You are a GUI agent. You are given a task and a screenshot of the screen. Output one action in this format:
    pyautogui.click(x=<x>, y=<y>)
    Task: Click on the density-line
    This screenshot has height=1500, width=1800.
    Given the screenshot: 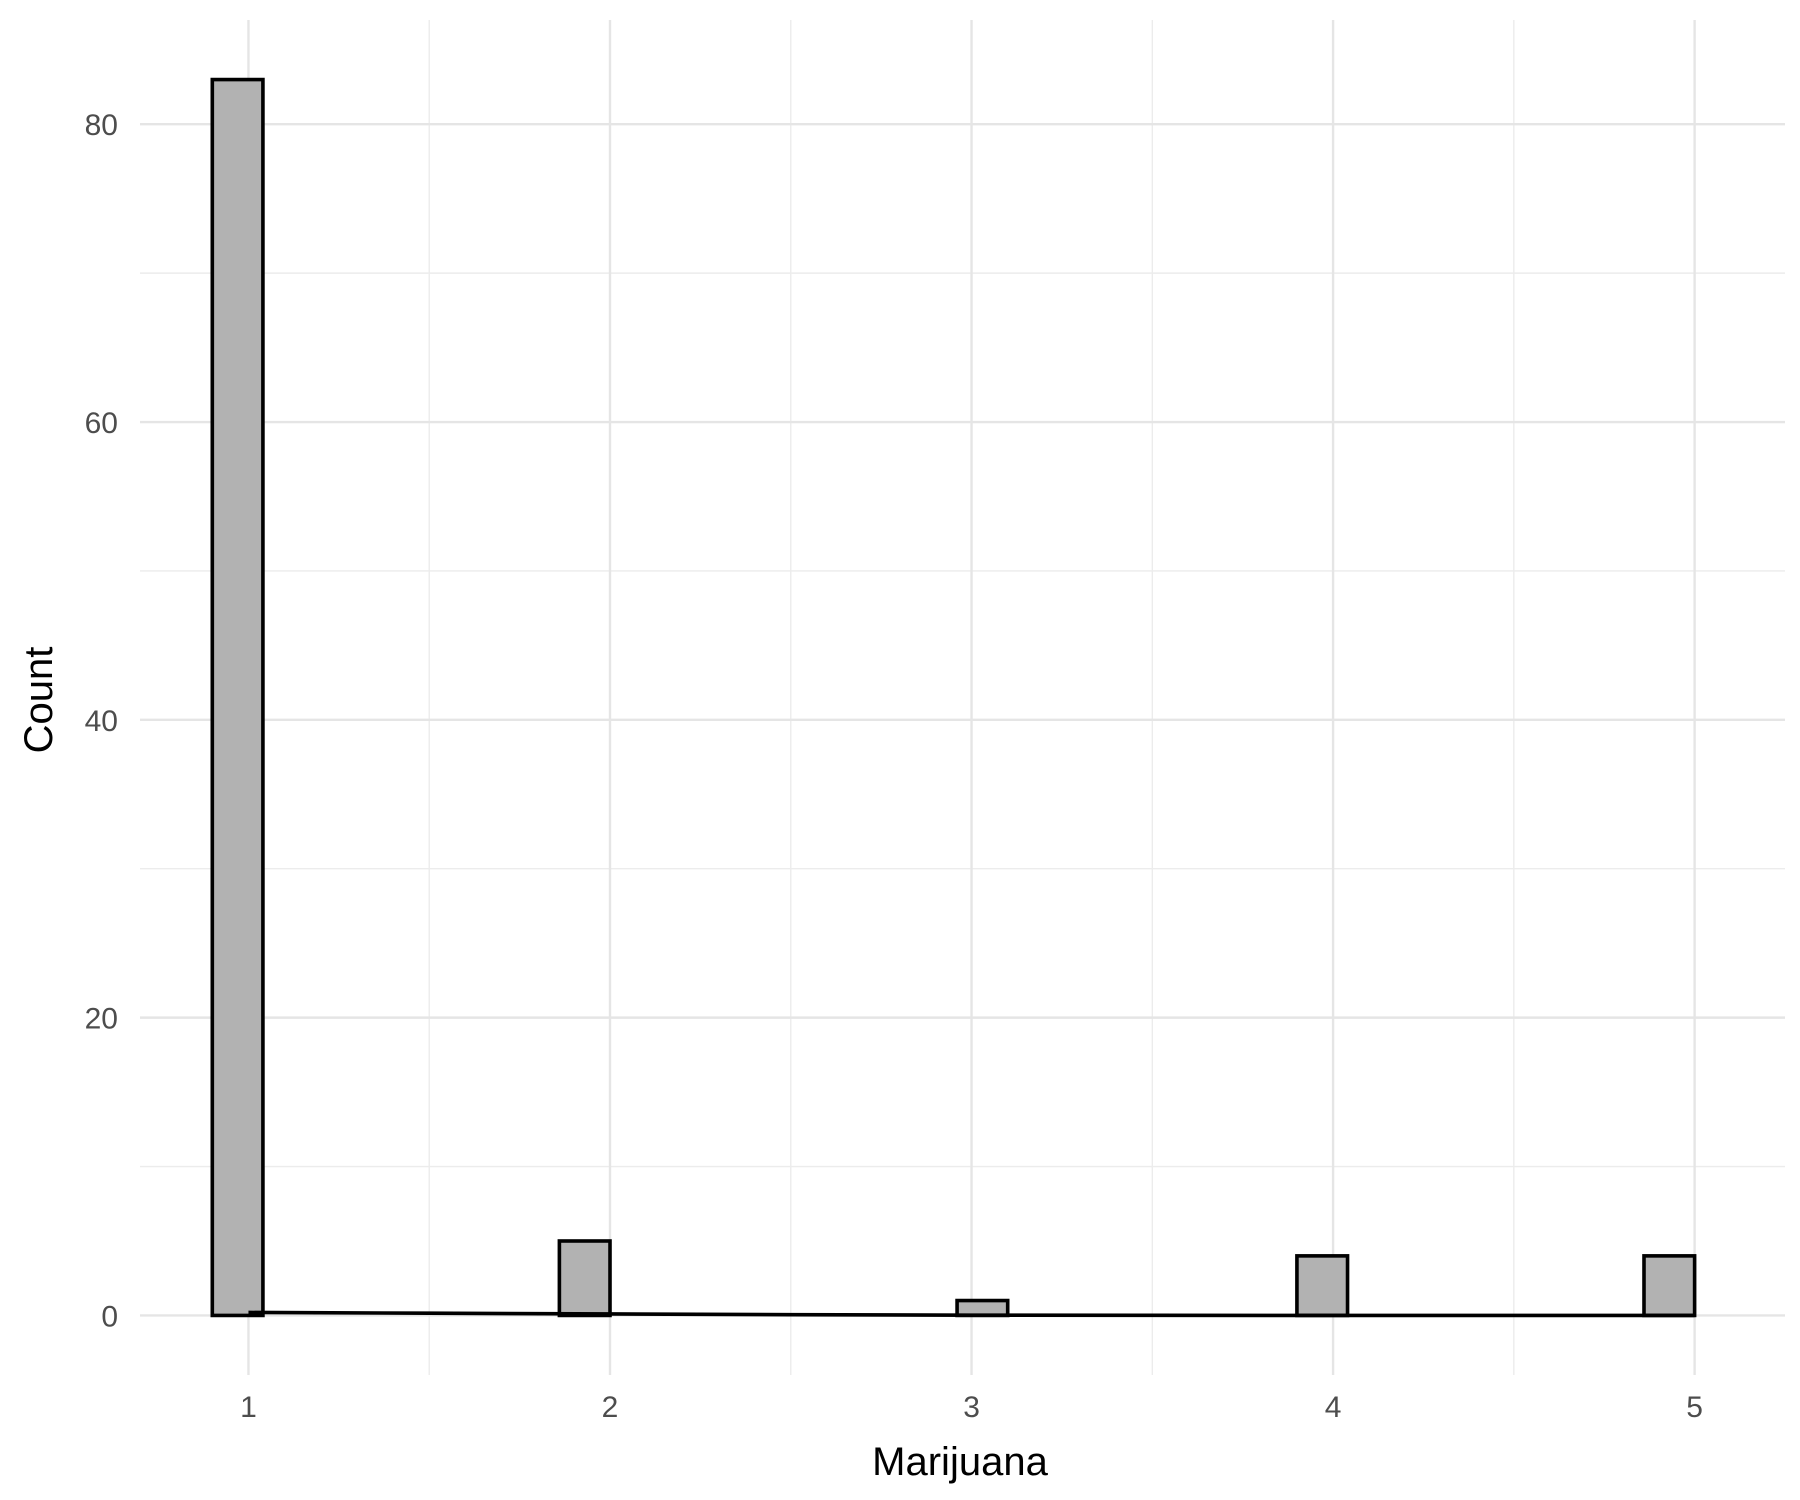 What is the action you would take?
    pyautogui.click(x=971, y=1314)
    